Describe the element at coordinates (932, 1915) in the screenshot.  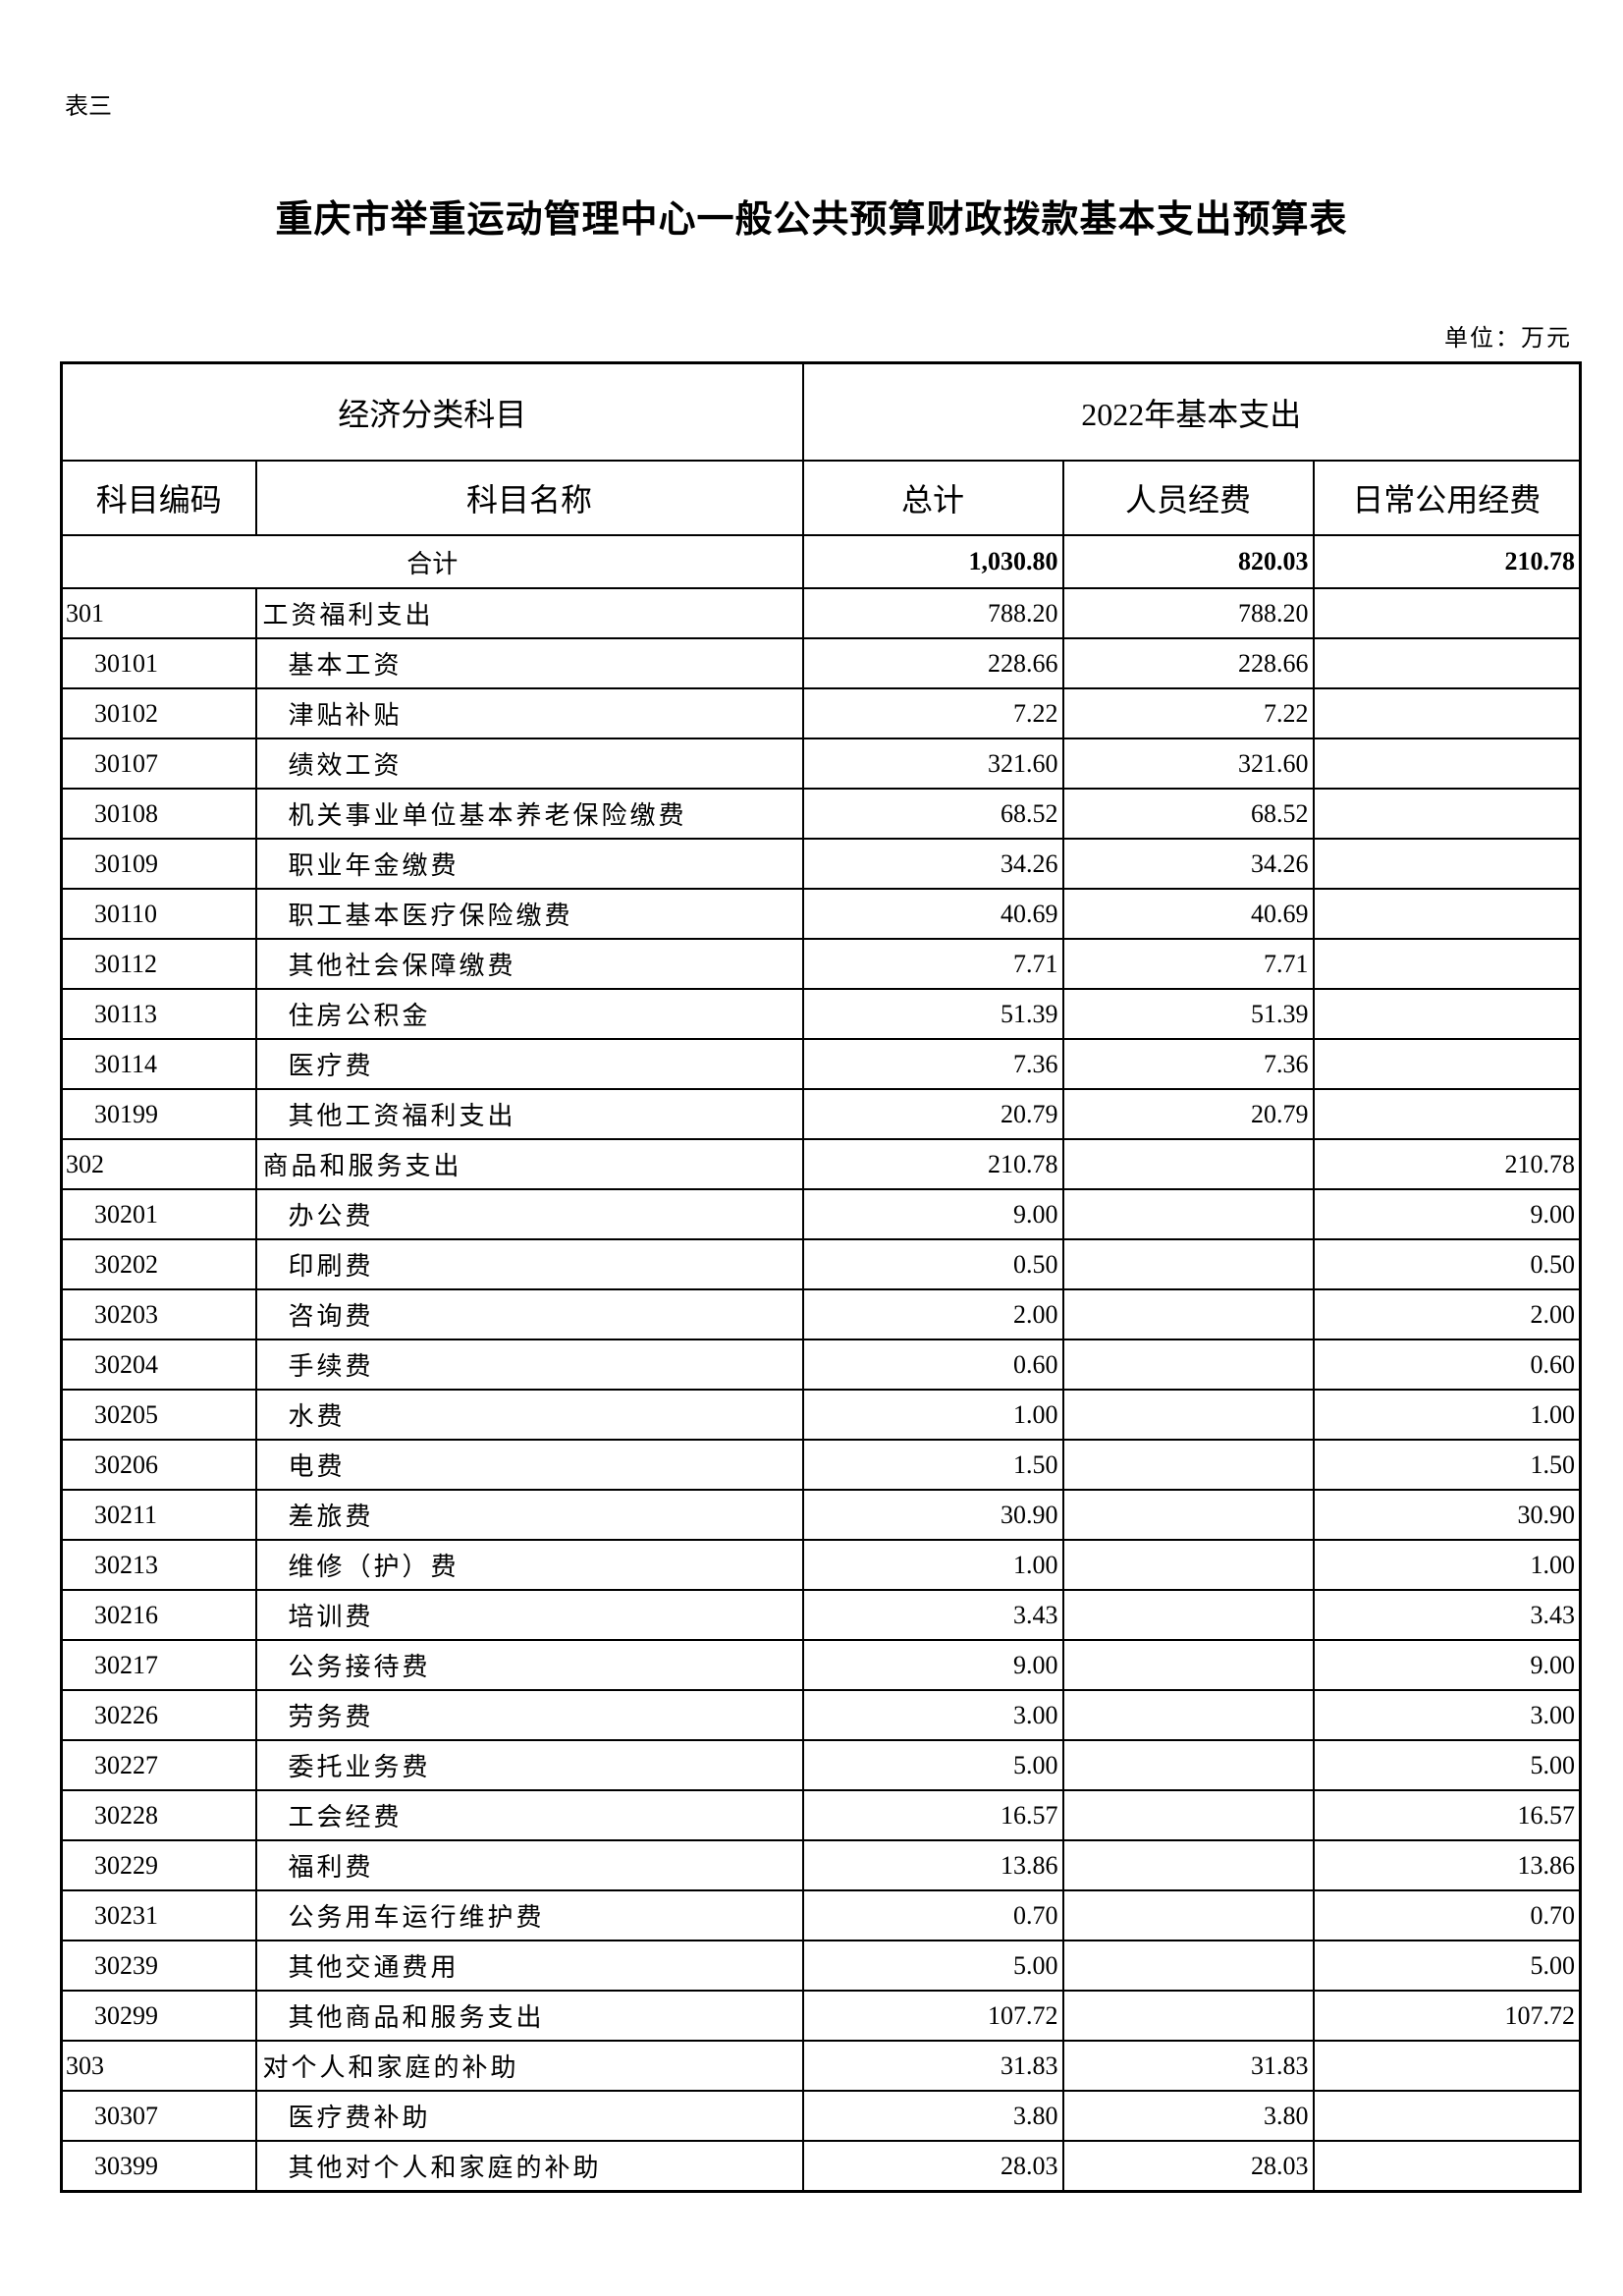
I see `row-total: 0.70` at that location.